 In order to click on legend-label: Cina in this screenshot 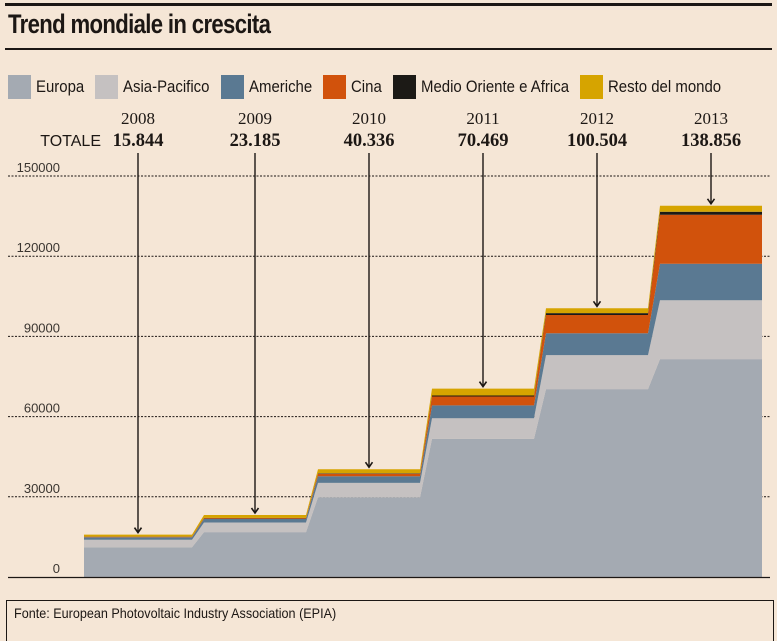, I will do `click(366, 86)`.